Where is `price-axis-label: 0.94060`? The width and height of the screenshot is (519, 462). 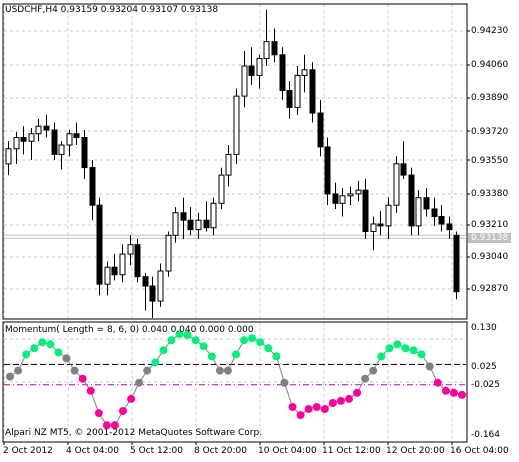
price-axis-label: 0.94060 is located at coordinates (490, 65).